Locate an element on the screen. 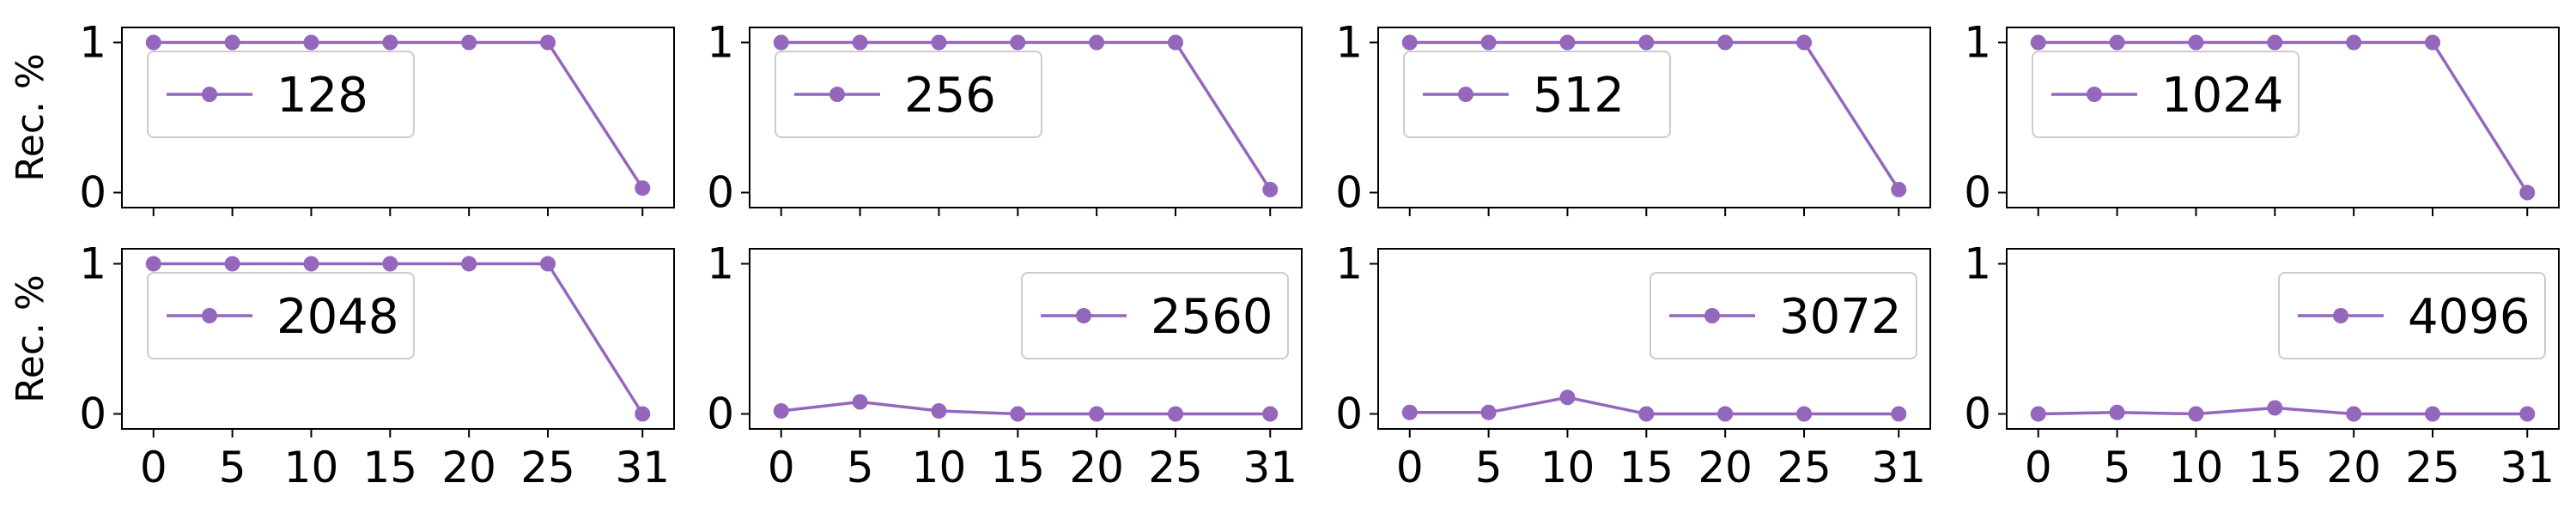 Image resolution: width=2576 pixels, height=519 pixels. legend-label: 2560 is located at coordinates (1212, 317).